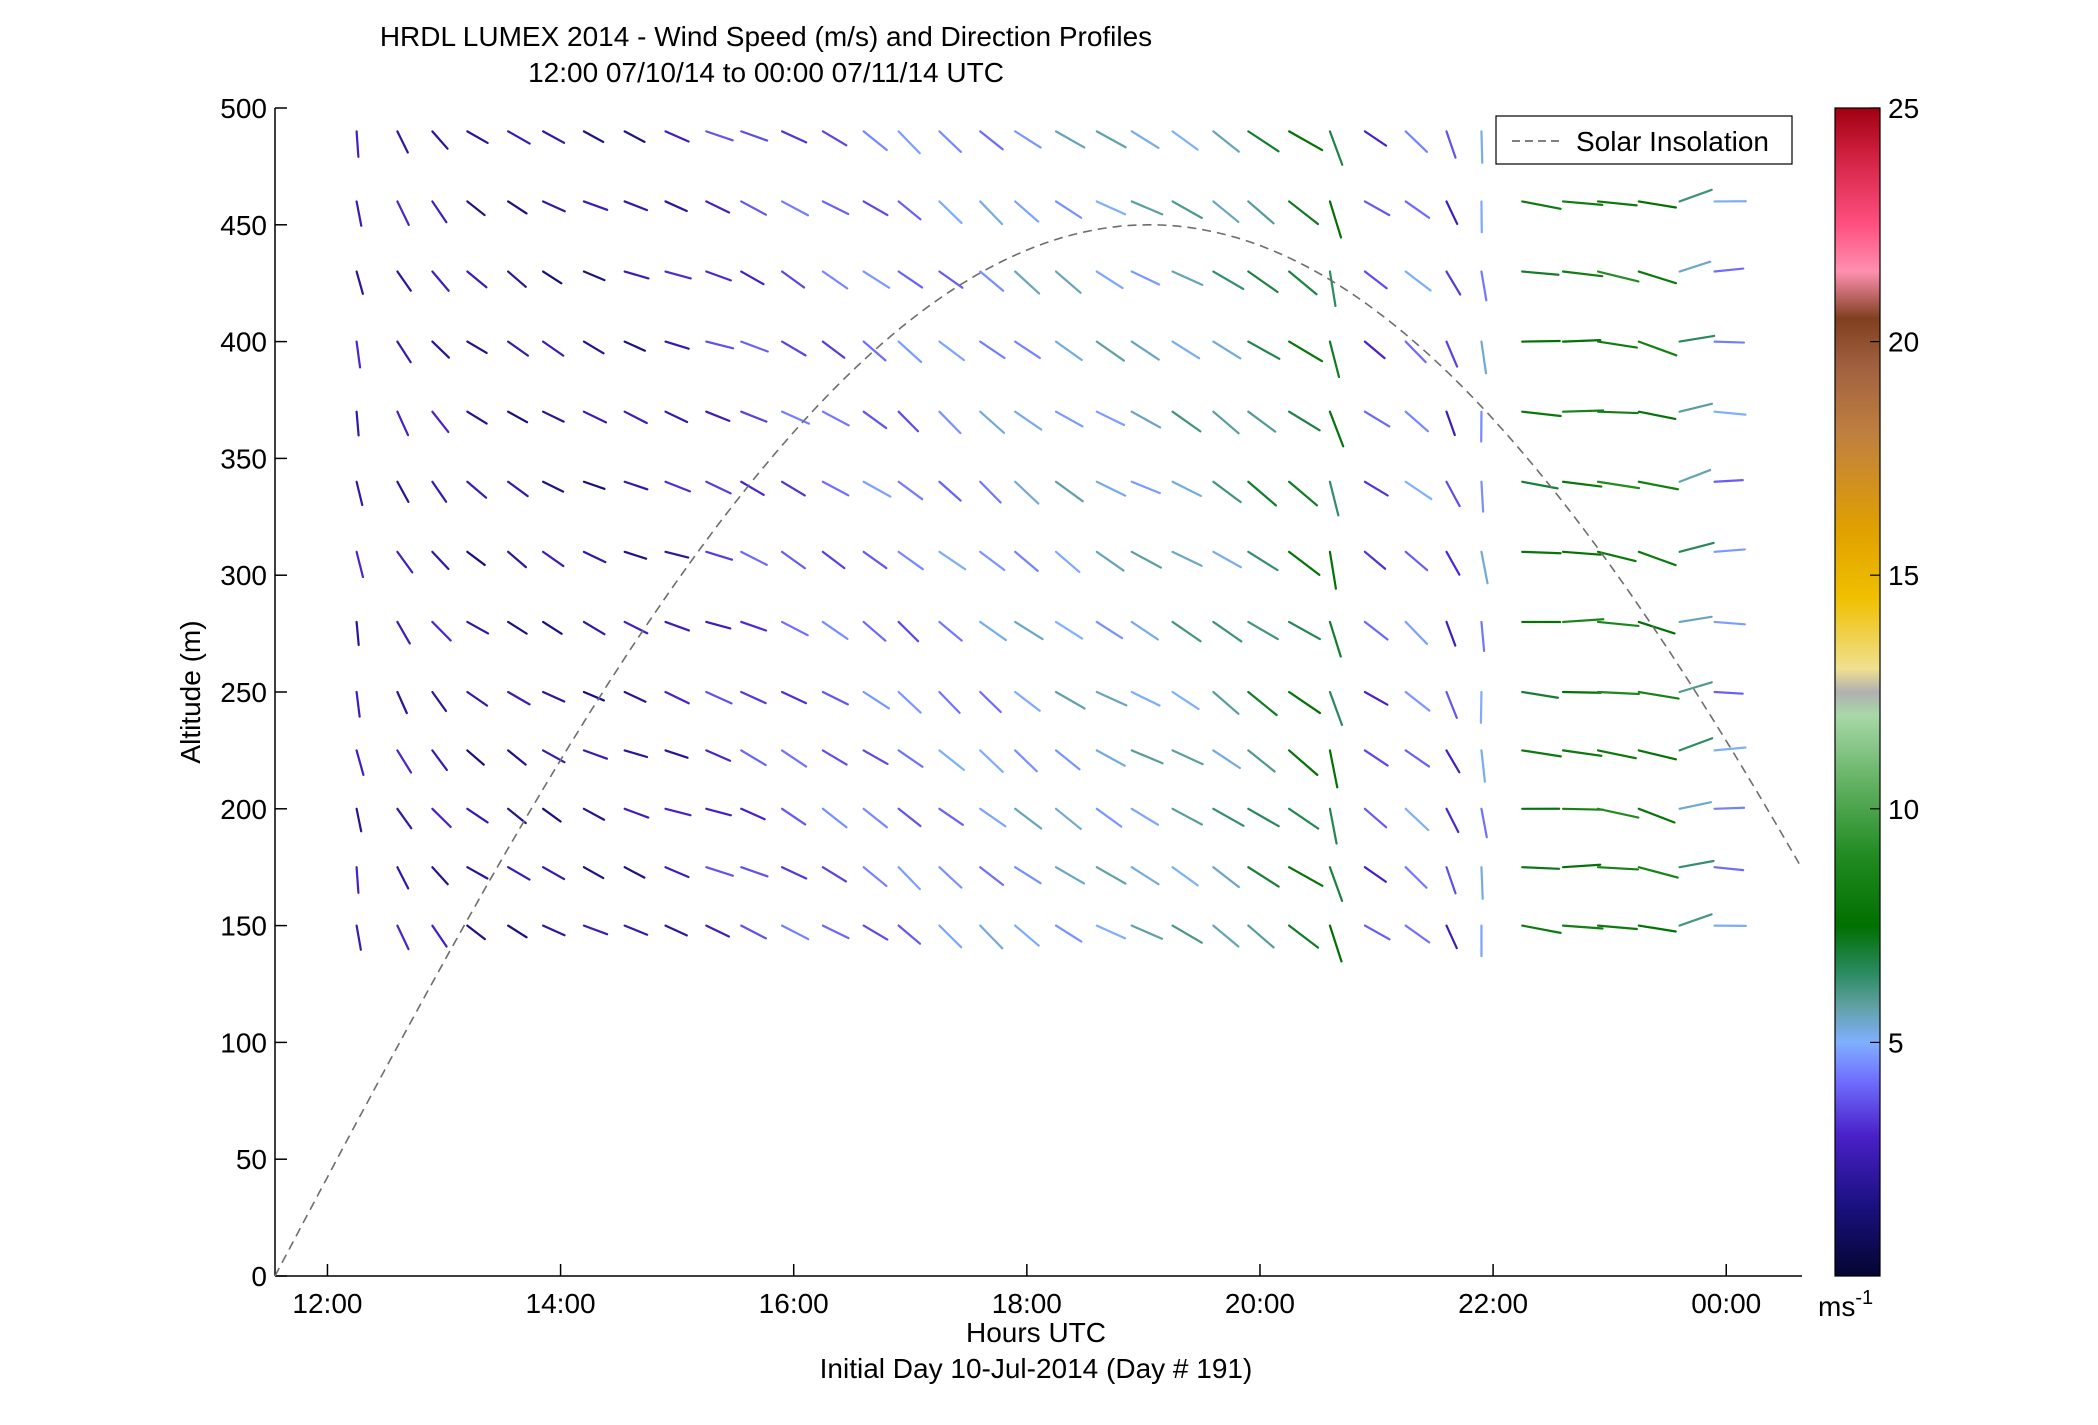  I want to click on y-tick-label: 150, so click(243, 926).